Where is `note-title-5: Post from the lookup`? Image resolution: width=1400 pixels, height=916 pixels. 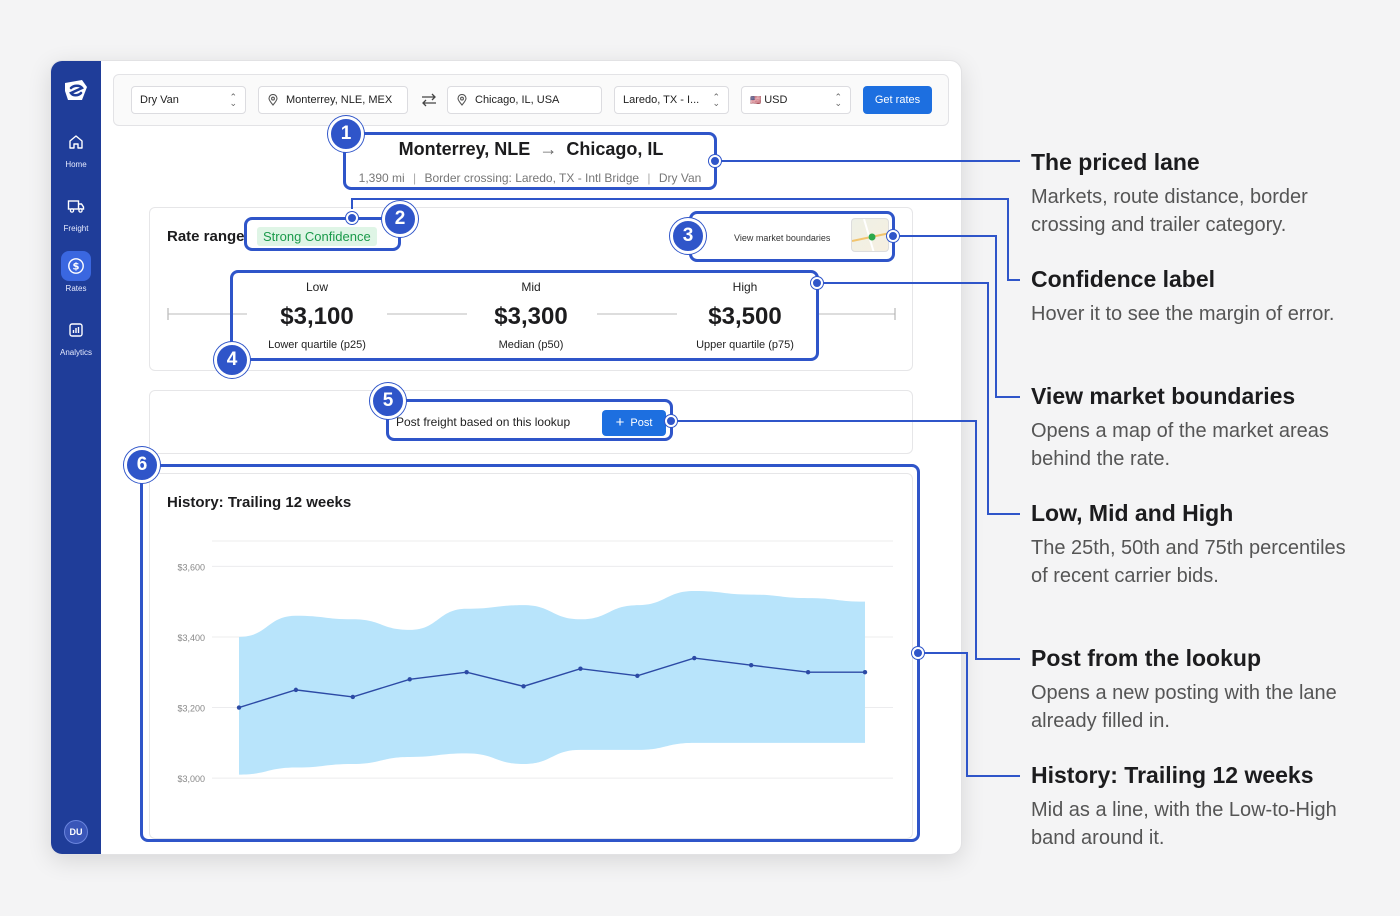
note-title-5: Post from the lookup is located at coordinates (1146, 658).